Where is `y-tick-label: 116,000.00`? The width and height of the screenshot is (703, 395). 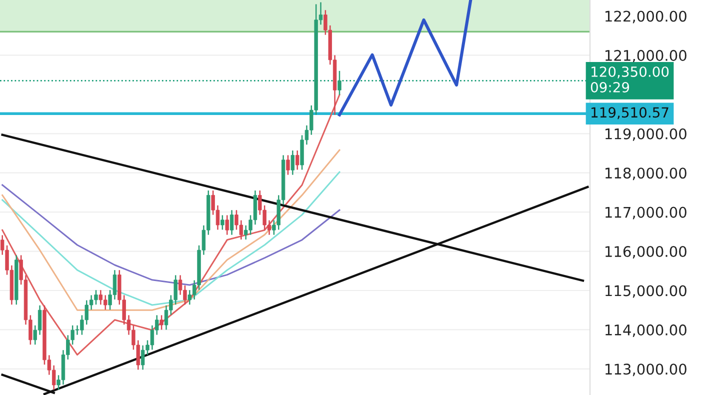
y-tick-label: 116,000.00 is located at coordinates (645, 252).